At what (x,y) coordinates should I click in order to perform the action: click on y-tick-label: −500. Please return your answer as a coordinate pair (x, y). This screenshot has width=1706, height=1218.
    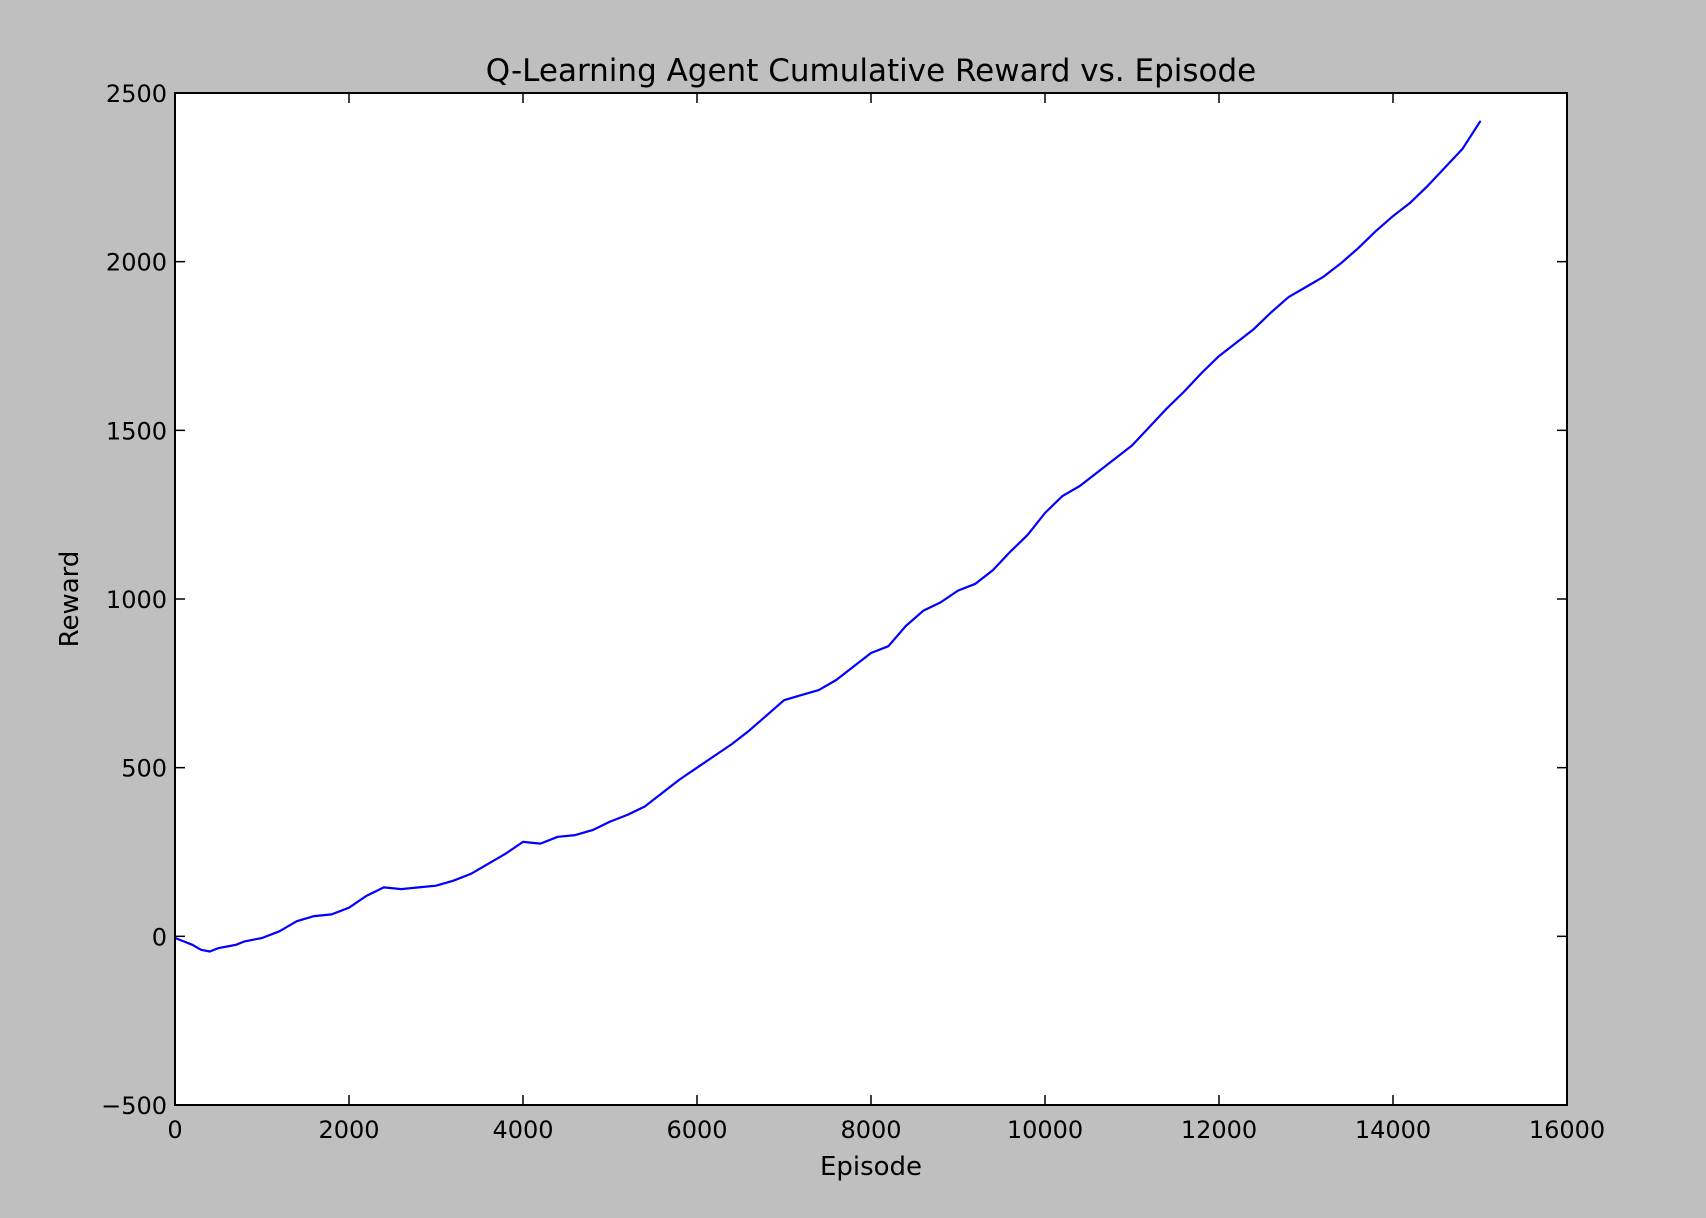
    Looking at the image, I should click on (134, 1106).